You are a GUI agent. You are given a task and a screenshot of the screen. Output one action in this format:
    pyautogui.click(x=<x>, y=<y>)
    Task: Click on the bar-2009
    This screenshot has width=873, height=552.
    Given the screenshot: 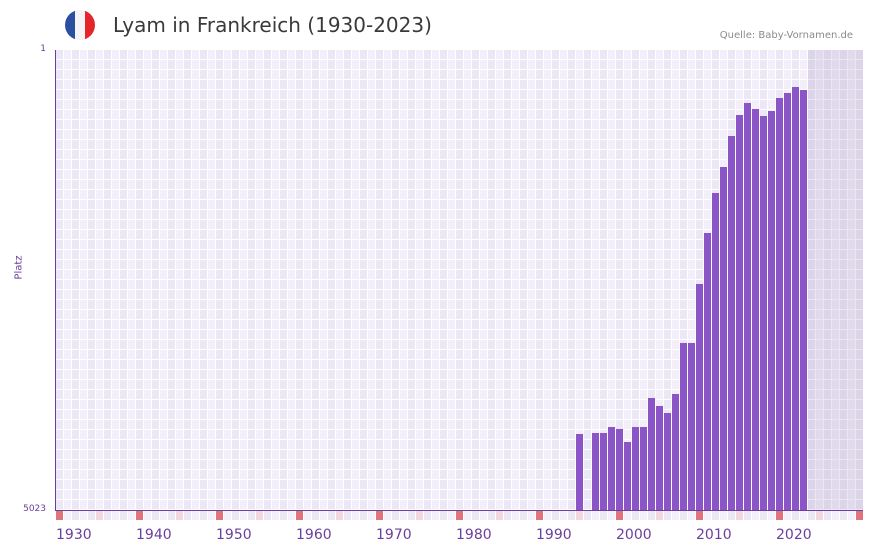 What is the action you would take?
    pyautogui.click(x=691, y=426)
    